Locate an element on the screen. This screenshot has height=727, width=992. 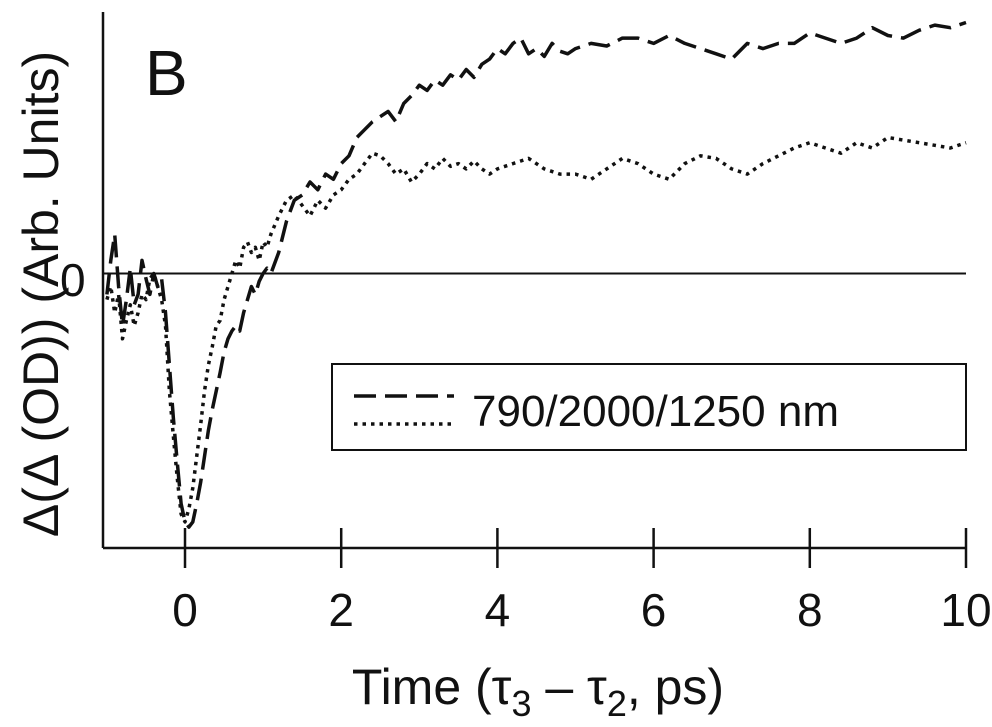
x-axis-title: Time (τ3 – τ2, ps) is located at coordinates (538, 691).